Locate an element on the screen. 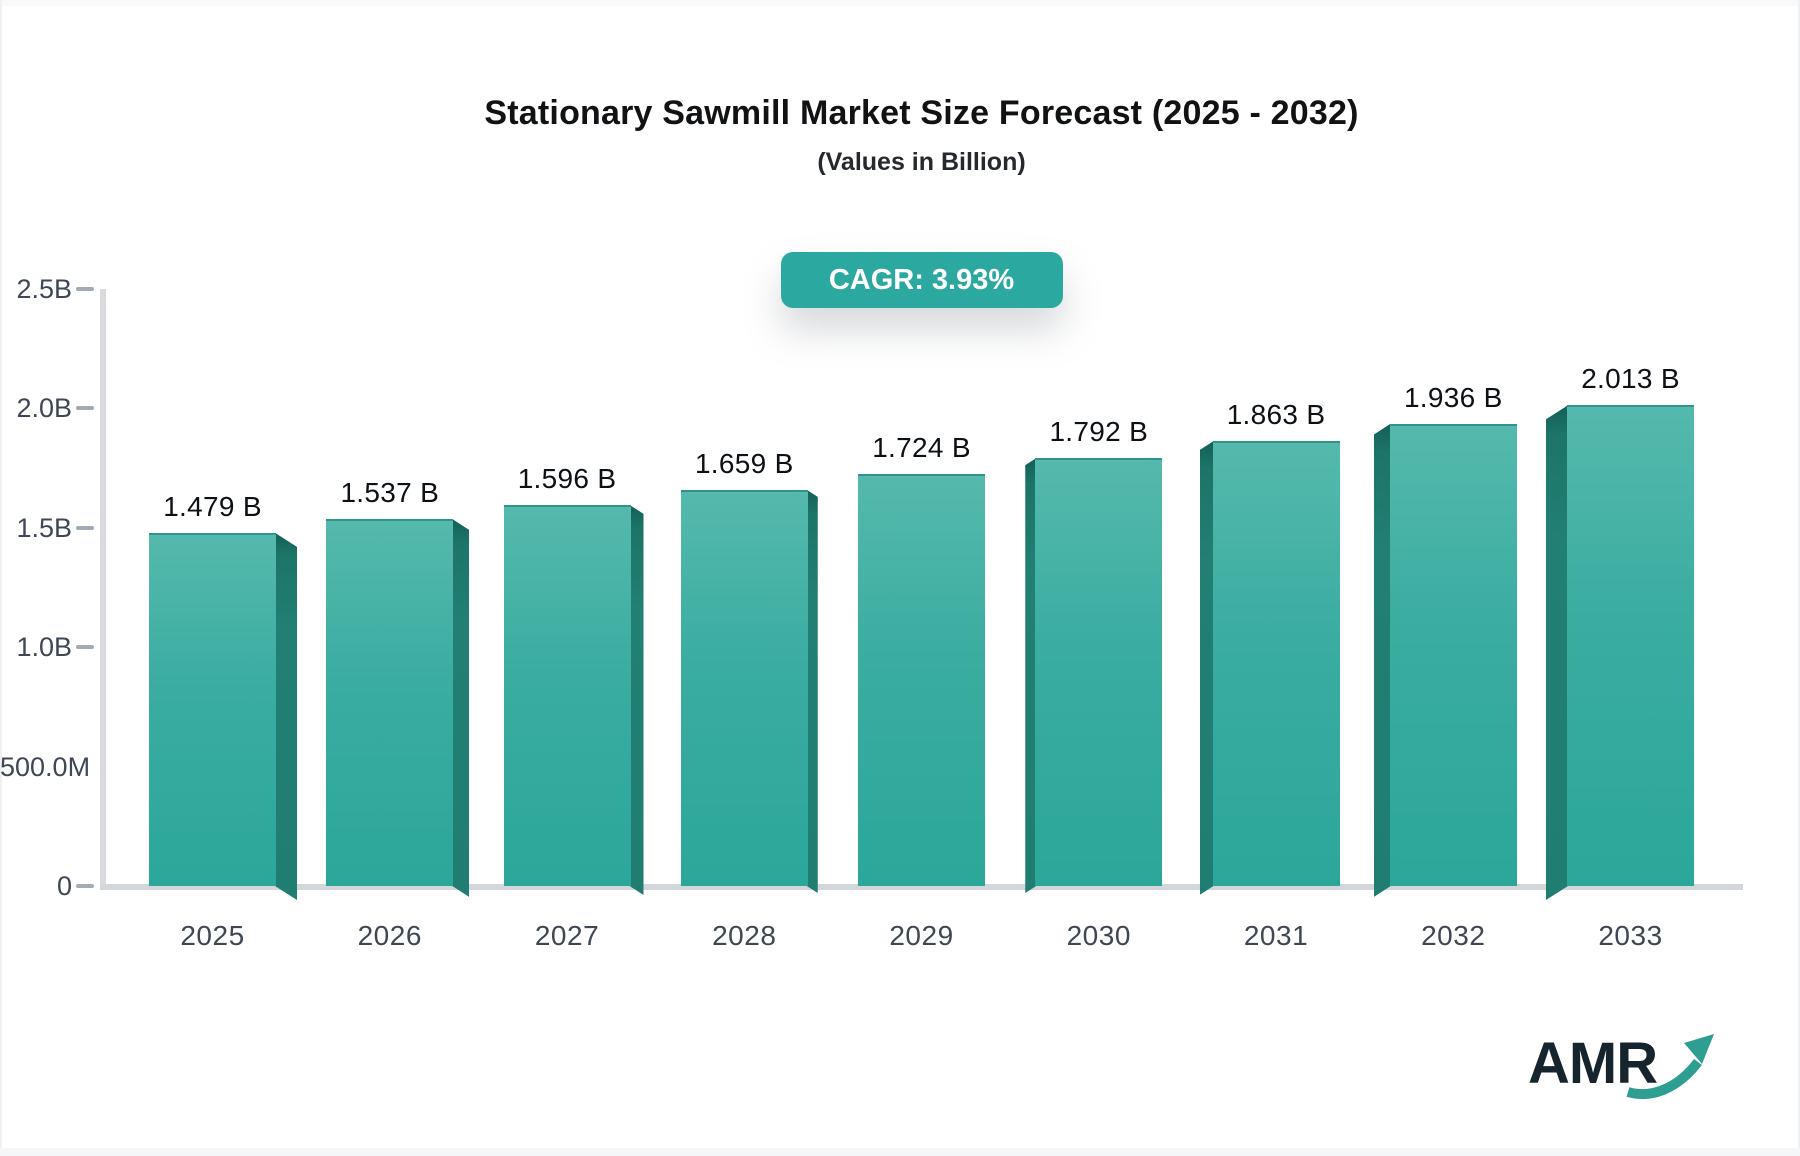 This screenshot has width=1800, height=1156. bar-value-label: 1.724 B is located at coordinates (921, 448).